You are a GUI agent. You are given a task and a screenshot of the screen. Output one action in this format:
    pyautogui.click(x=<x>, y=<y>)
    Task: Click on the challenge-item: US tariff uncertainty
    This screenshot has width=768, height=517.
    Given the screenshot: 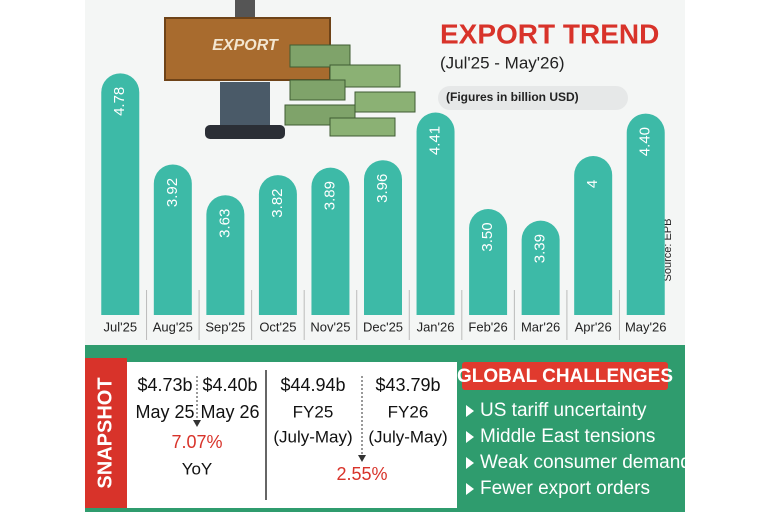 What is the action you would take?
    pyautogui.click(x=563, y=410)
    